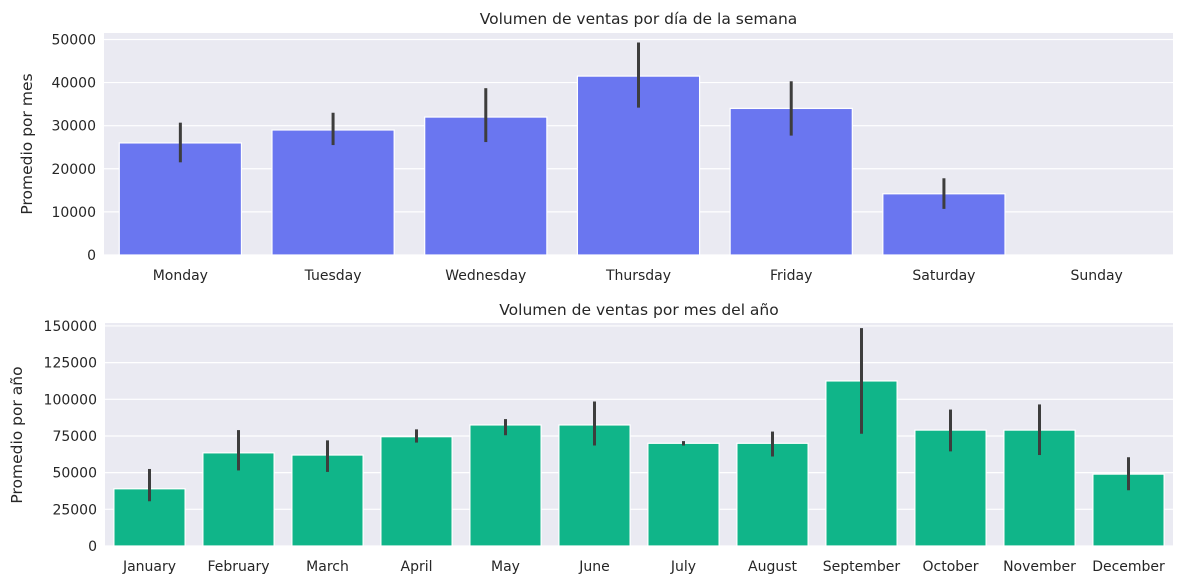 Image resolution: width=1182 pixels, height=584 pixels. Describe the element at coordinates (505, 485) in the screenshot. I see `monthly-bar-may` at that location.